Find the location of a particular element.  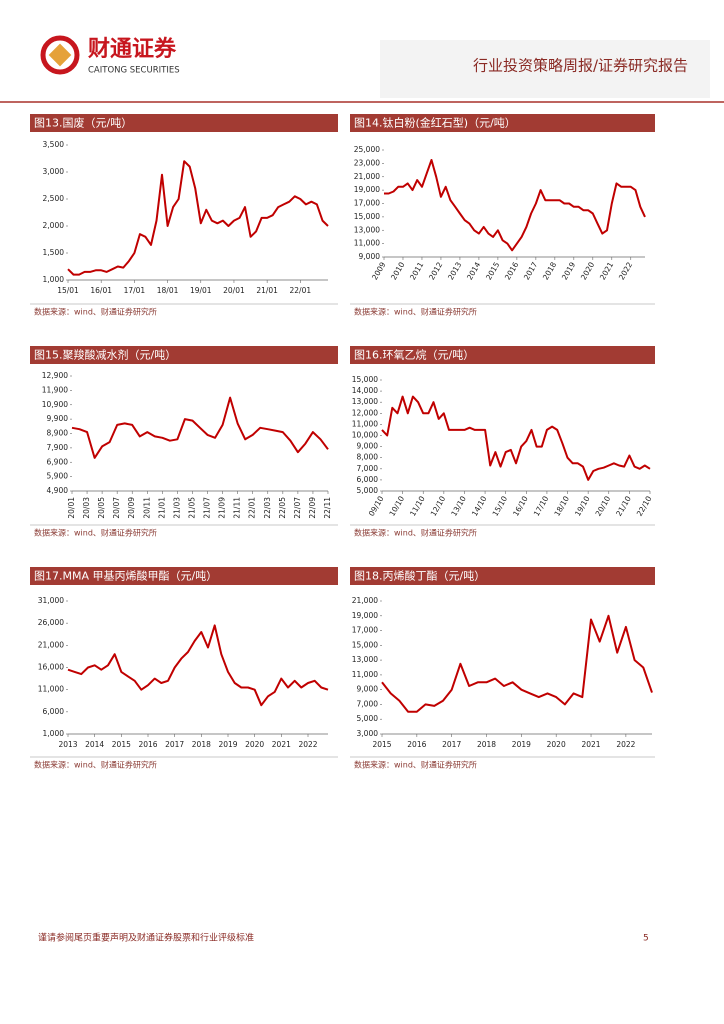

logo-center is located at coordinates (60, 55).